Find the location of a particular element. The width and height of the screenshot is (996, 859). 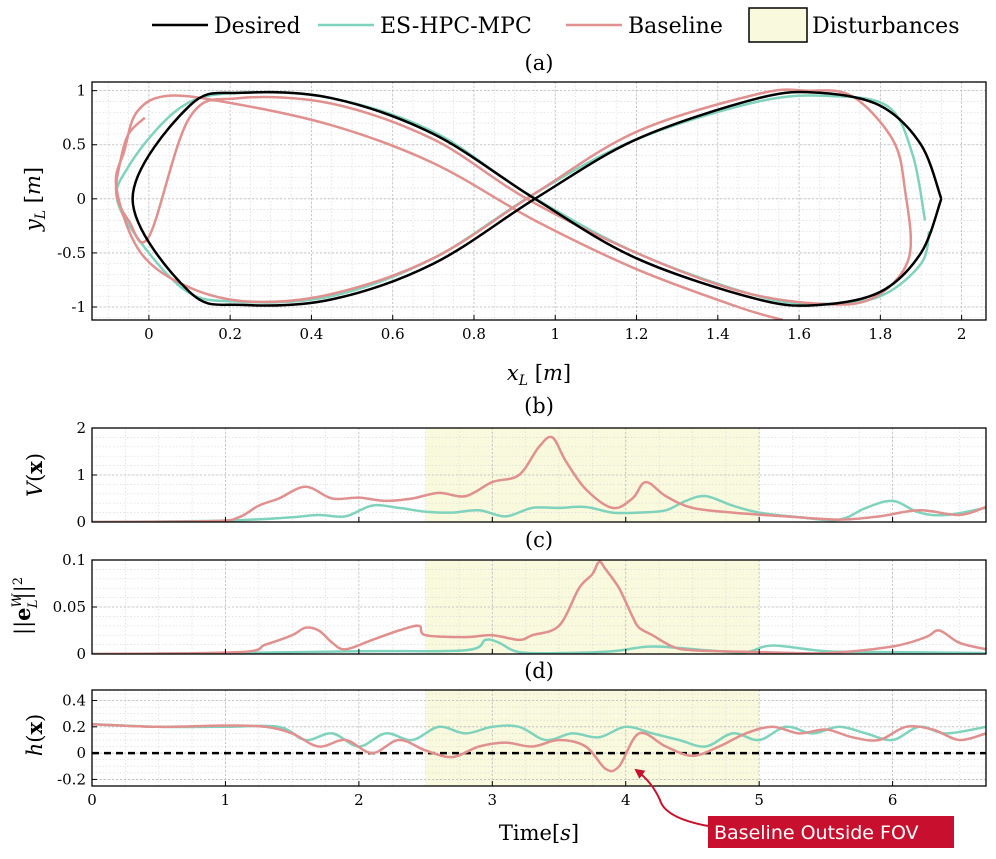

legend-label-baseline: Baseline is located at coordinates (675, 26).